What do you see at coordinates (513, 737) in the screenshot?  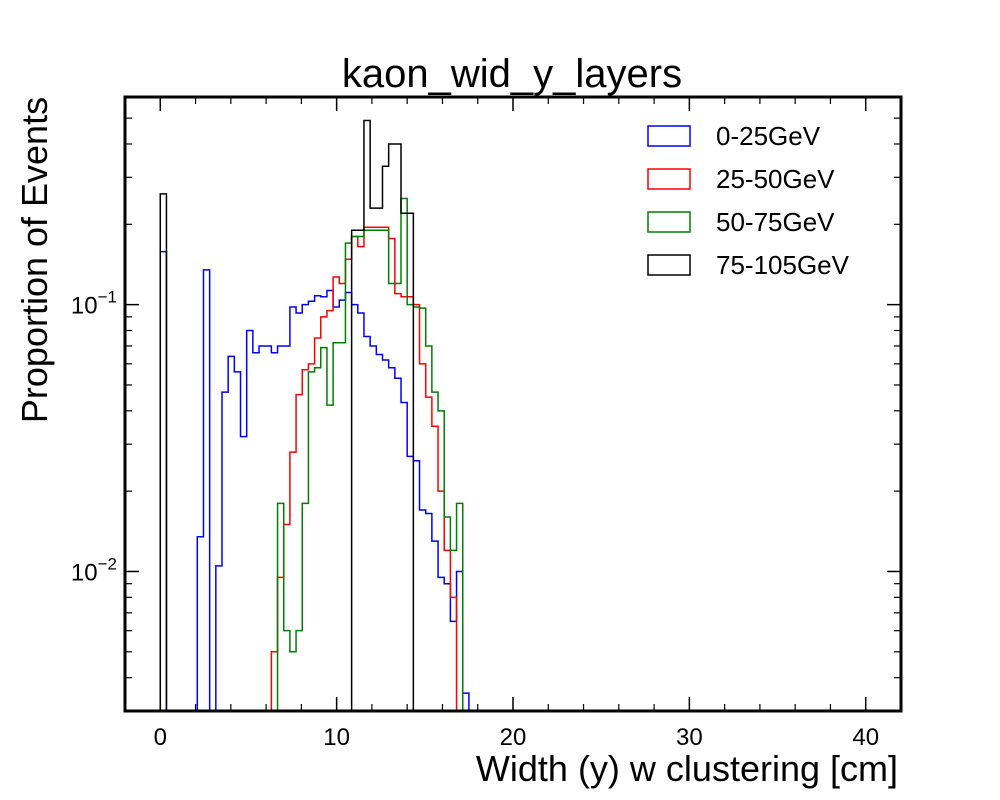 I see `x-tick-label: 20` at bounding box center [513, 737].